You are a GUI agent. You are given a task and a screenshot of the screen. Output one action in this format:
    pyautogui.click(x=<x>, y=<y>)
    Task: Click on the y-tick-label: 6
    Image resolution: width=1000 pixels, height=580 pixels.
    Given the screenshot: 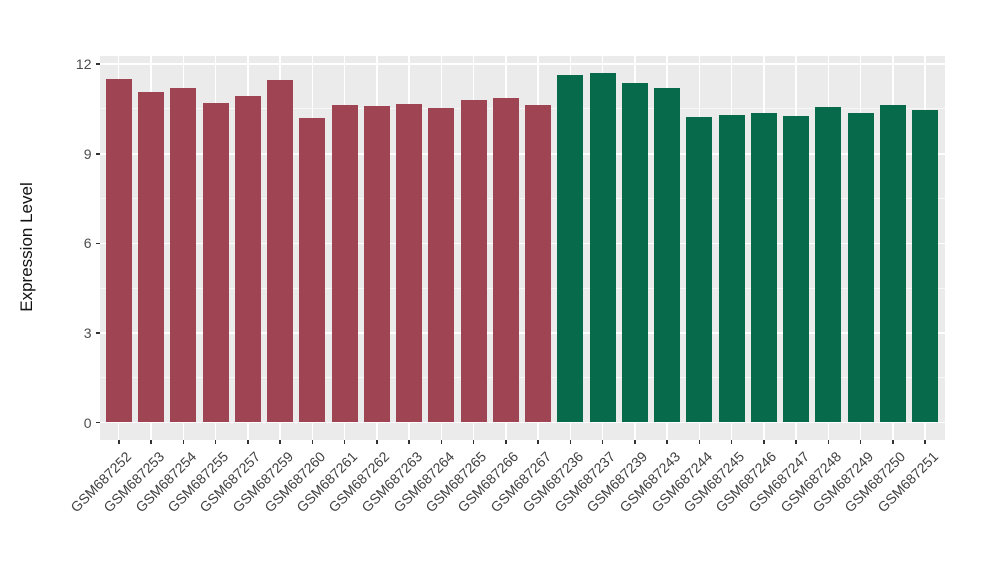 What is the action you would take?
    pyautogui.click(x=87, y=243)
    